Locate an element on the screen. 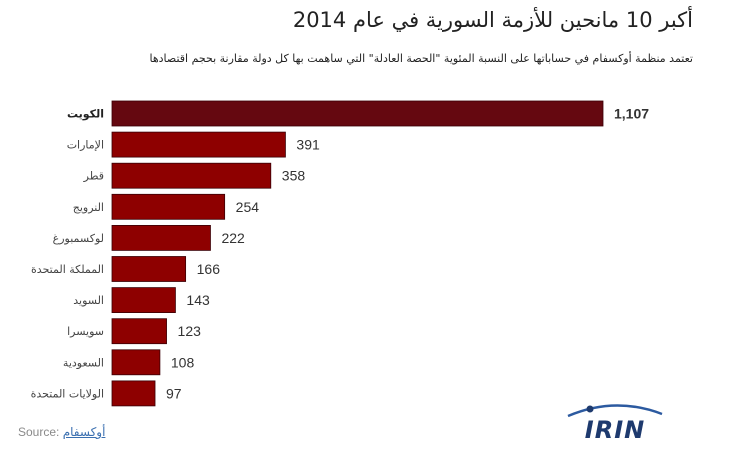 The image size is (735, 450). category-label-6: السويد is located at coordinates (88, 300).